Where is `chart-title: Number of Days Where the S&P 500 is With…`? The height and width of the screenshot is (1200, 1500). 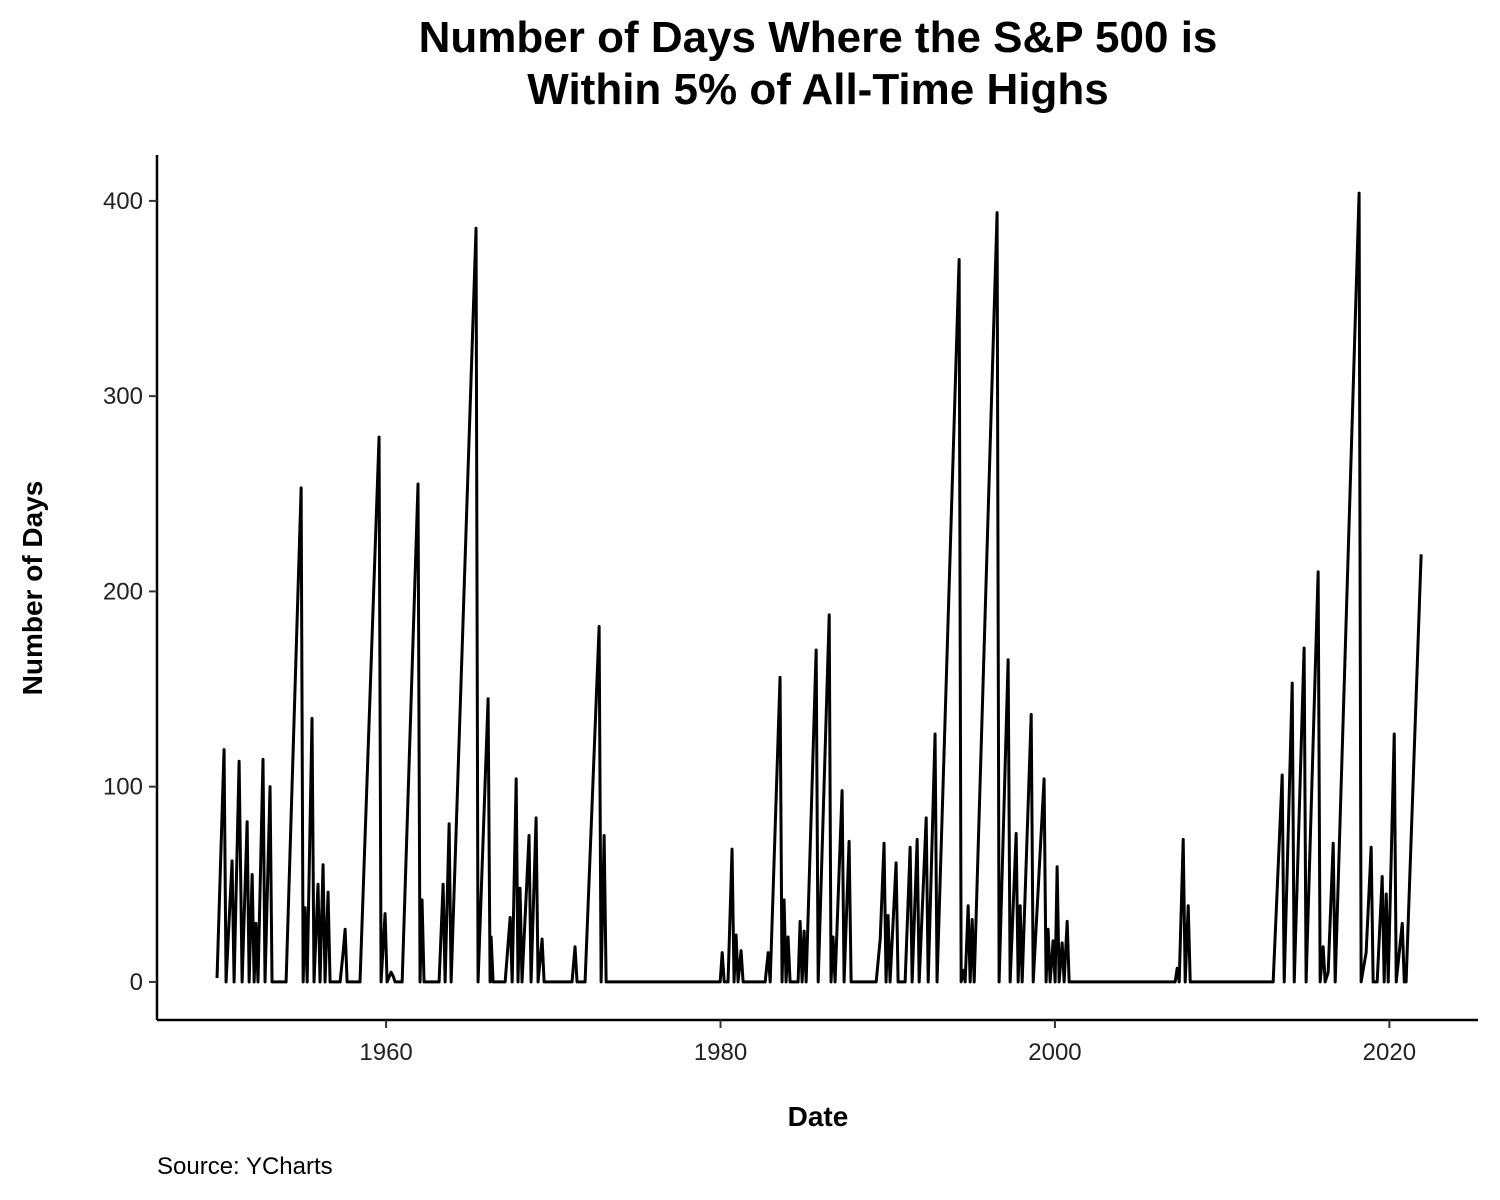
chart-title: Number of Days Where the S&P 500 is With… is located at coordinates (818, 63).